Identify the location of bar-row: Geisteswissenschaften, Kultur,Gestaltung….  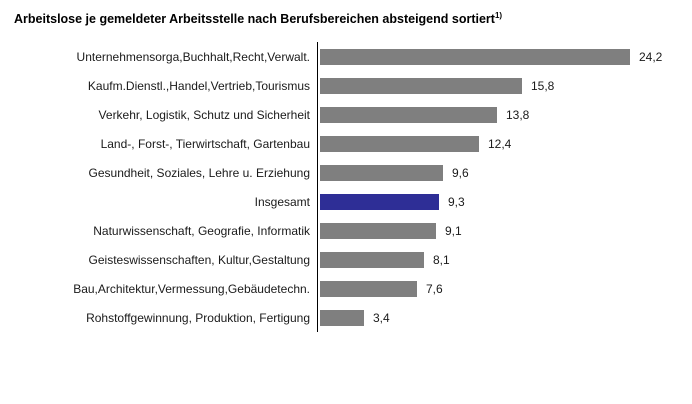
(348, 259).